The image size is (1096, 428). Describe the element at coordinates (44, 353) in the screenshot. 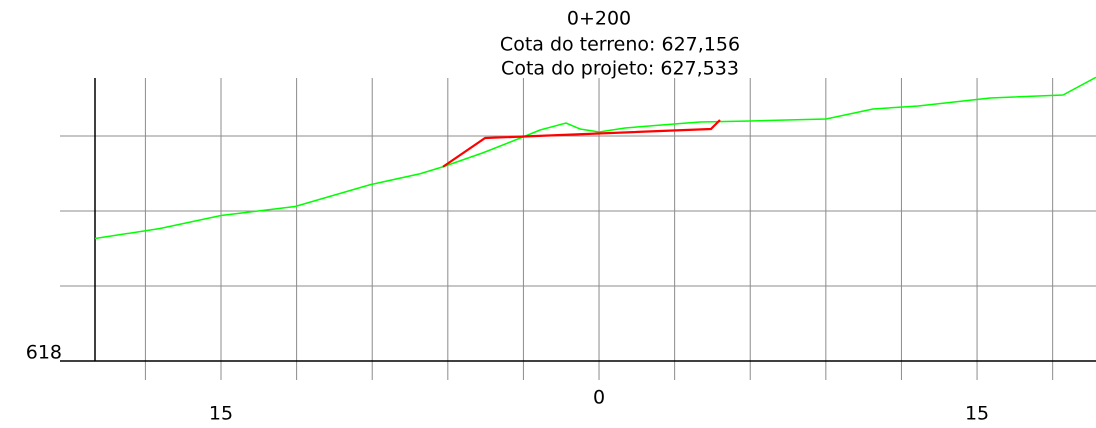

I see `y-tick-label: 618` at that location.